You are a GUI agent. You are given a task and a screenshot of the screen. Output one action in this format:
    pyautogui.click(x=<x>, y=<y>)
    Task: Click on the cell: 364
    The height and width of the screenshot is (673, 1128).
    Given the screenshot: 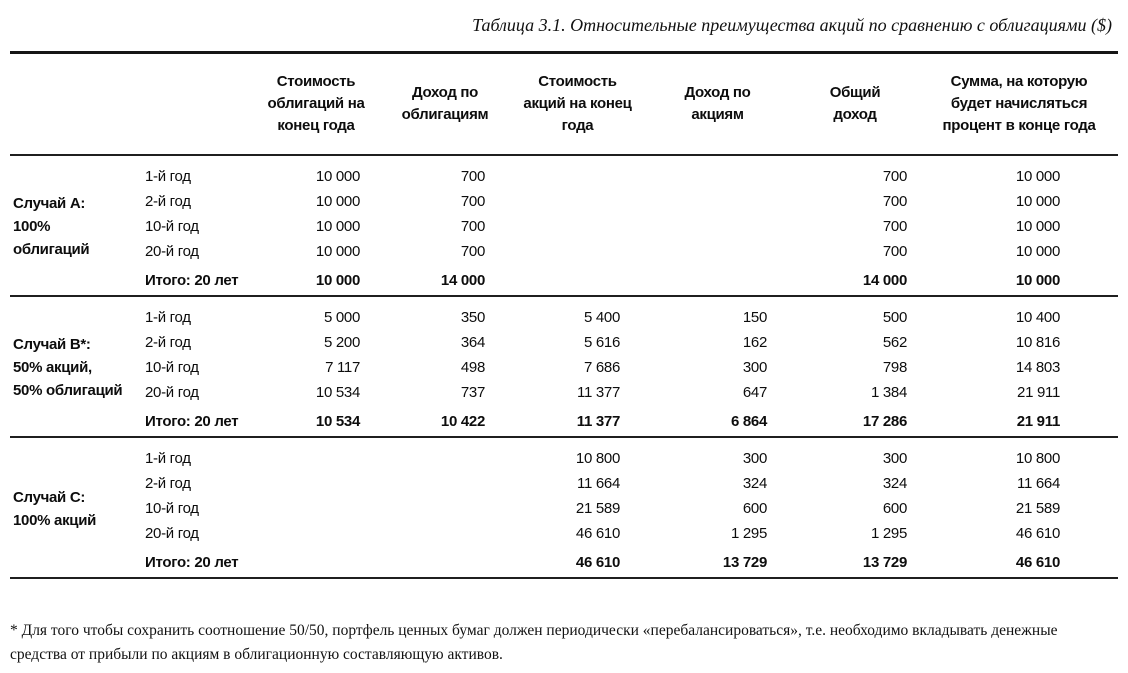 What is the action you would take?
    pyautogui.click(x=472, y=342)
    